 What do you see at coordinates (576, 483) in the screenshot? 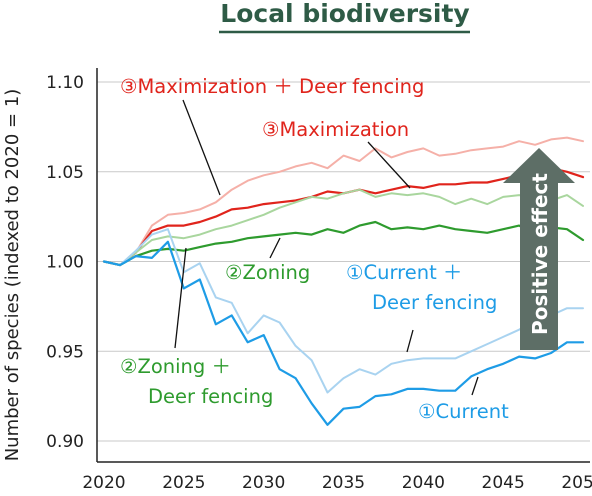
I see `x-tick-label: 2050` at bounding box center [576, 483].